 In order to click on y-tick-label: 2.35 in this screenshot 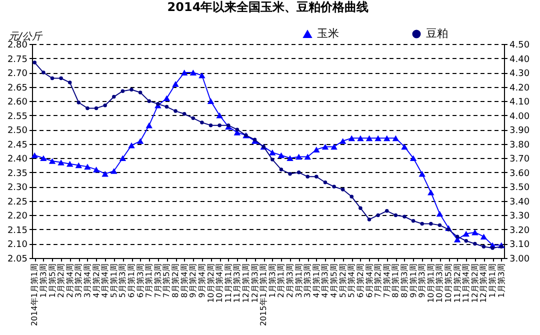, I will do `click(17, 173)`.